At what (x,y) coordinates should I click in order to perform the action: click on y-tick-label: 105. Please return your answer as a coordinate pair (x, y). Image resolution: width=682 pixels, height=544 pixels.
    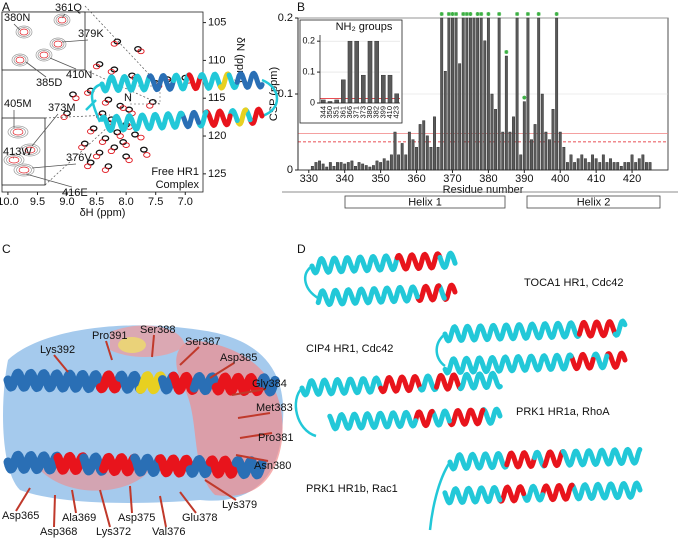
    Looking at the image, I should click on (217, 22).